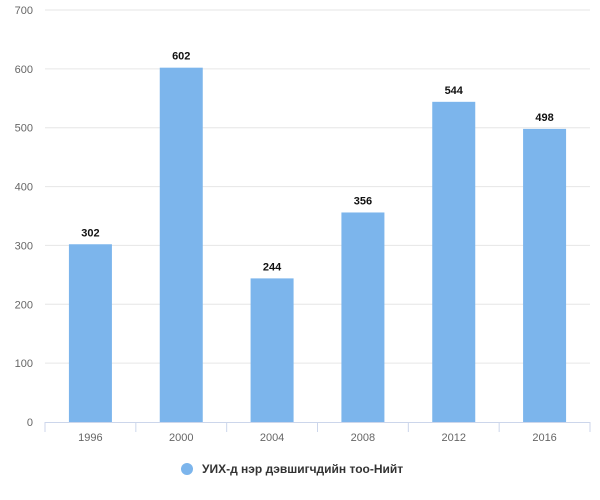 The image size is (600, 500). What do you see at coordinates (454, 91) in the screenshot?
I see `data-label: 544` at bounding box center [454, 91].